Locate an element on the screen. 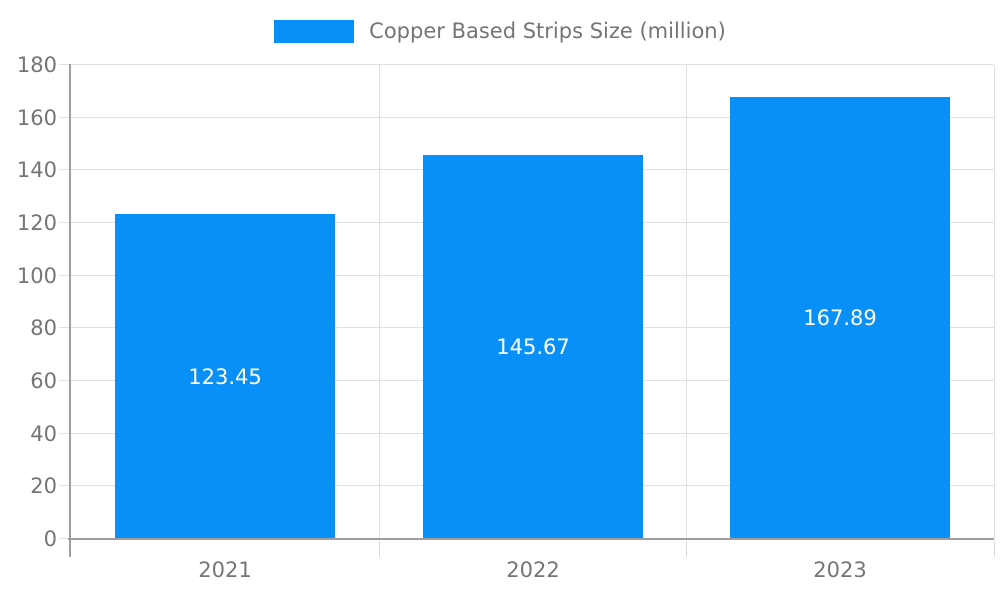 This screenshot has width=1000, height=600. x-axis-label-2023: 2023 is located at coordinates (840, 570).